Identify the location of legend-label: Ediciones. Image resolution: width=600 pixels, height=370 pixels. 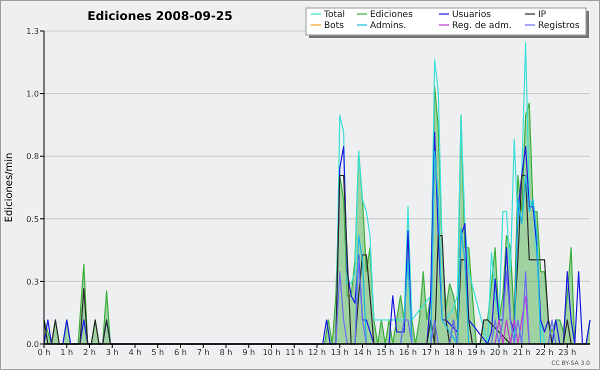
(392, 15).